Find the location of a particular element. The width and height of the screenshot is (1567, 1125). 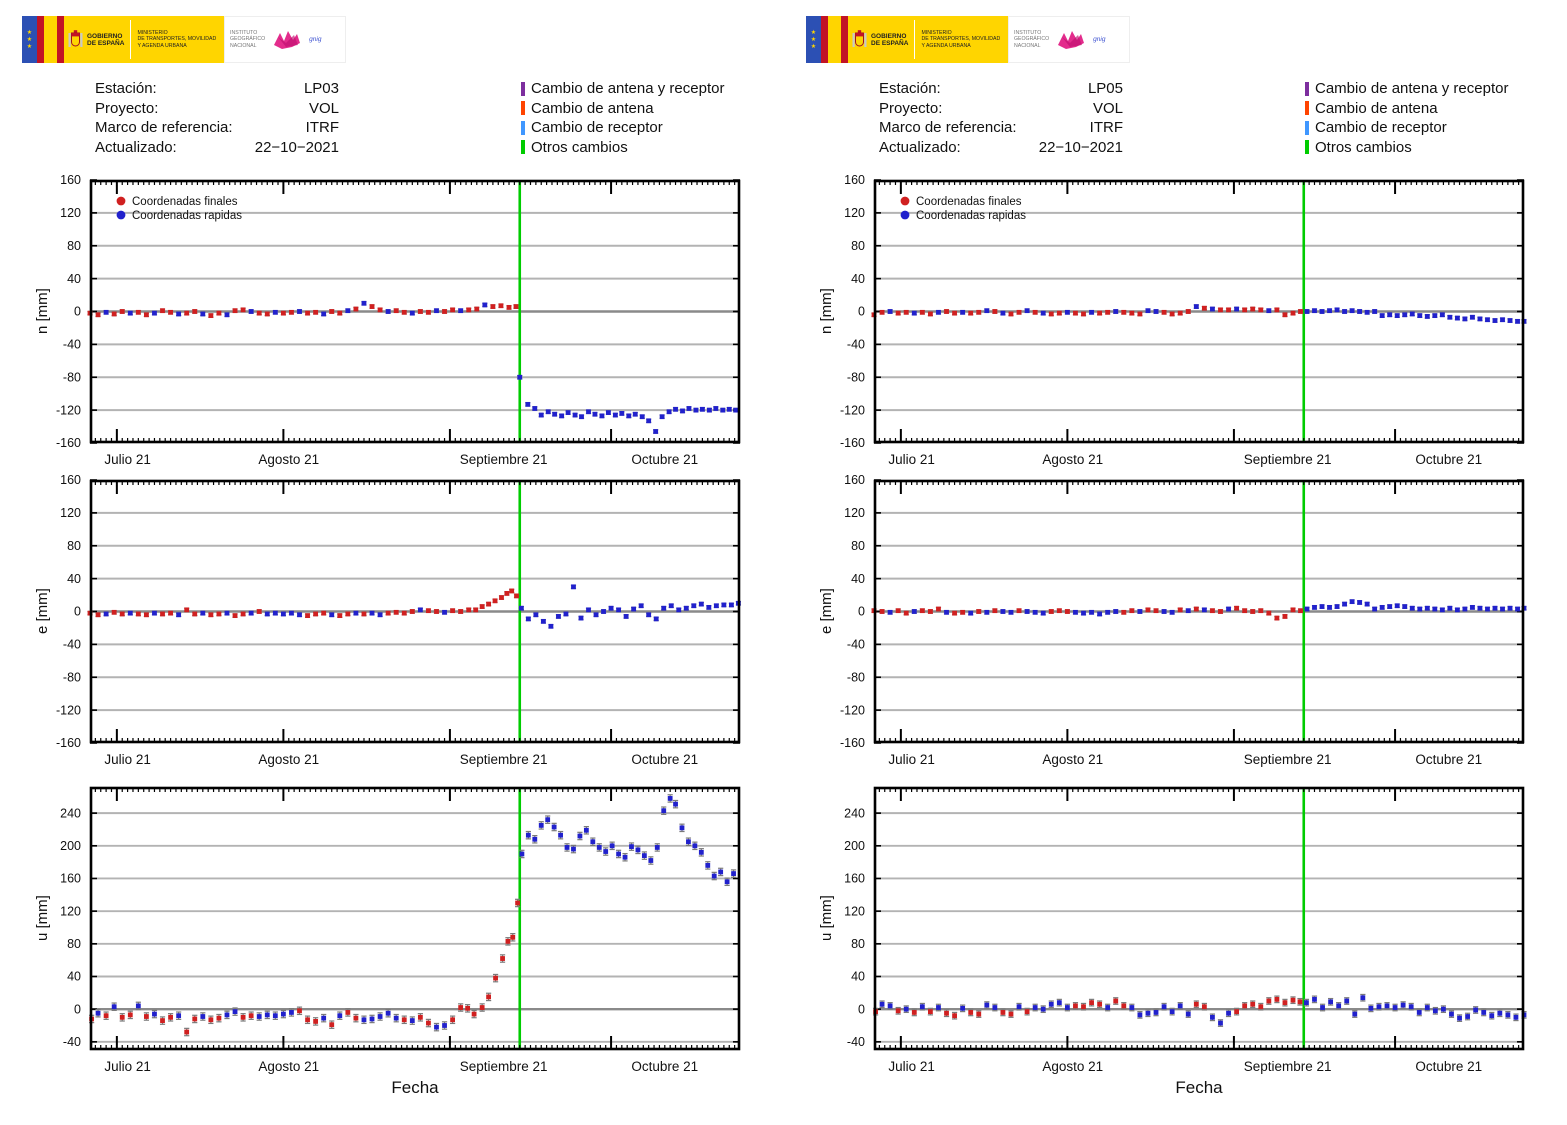

legend-label: Cambio de antena is located at coordinates (592, 108).